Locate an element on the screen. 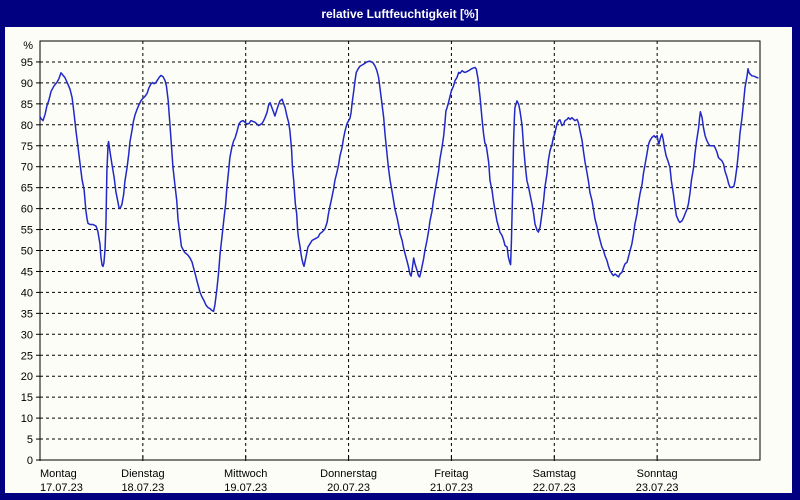 This screenshot has width=800, height=500. y-tick-label-50: 50 is located at coordinates (27, 252).